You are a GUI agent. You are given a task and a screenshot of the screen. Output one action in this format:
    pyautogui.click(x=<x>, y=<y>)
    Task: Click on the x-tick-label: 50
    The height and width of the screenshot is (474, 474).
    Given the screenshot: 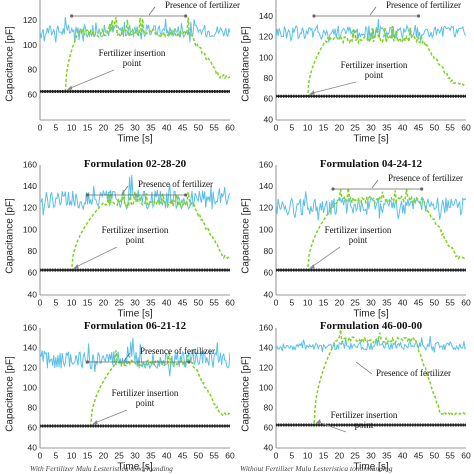 What is the action you would take?
    pyautogui.click(x=199, y=302)
    